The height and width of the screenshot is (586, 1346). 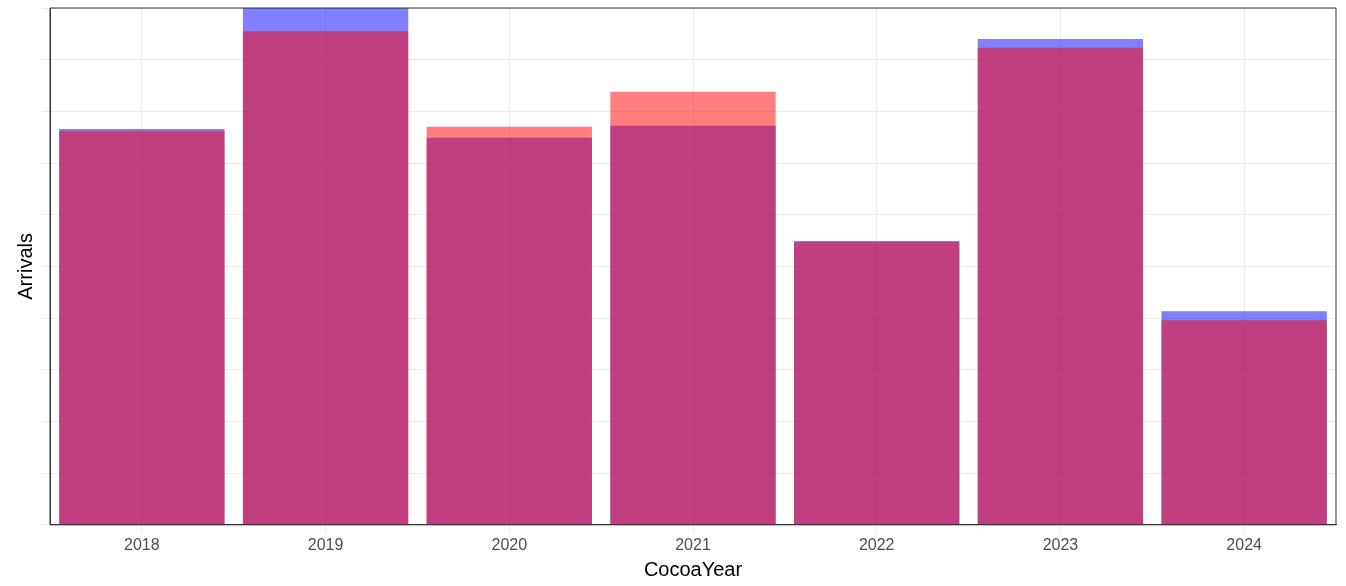 I want to click on x-tick-label: 2019, so click(x=325, y=544).